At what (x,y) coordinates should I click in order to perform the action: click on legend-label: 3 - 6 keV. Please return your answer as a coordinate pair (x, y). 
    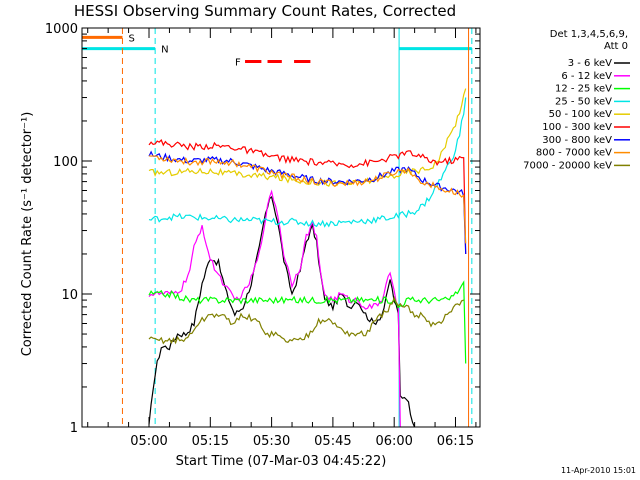
    Looking at the image, I should click on (590, 63).